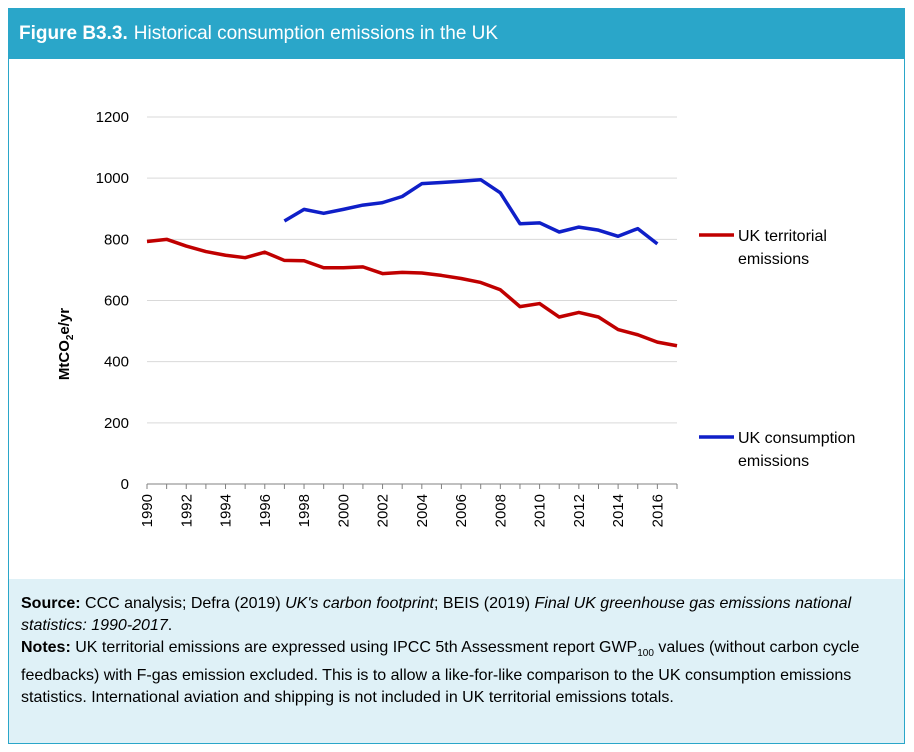  Describe the element at coordinates (66, 344) in the screenshot. I see `y-axis-label: MtCO2e/yr` at that location.